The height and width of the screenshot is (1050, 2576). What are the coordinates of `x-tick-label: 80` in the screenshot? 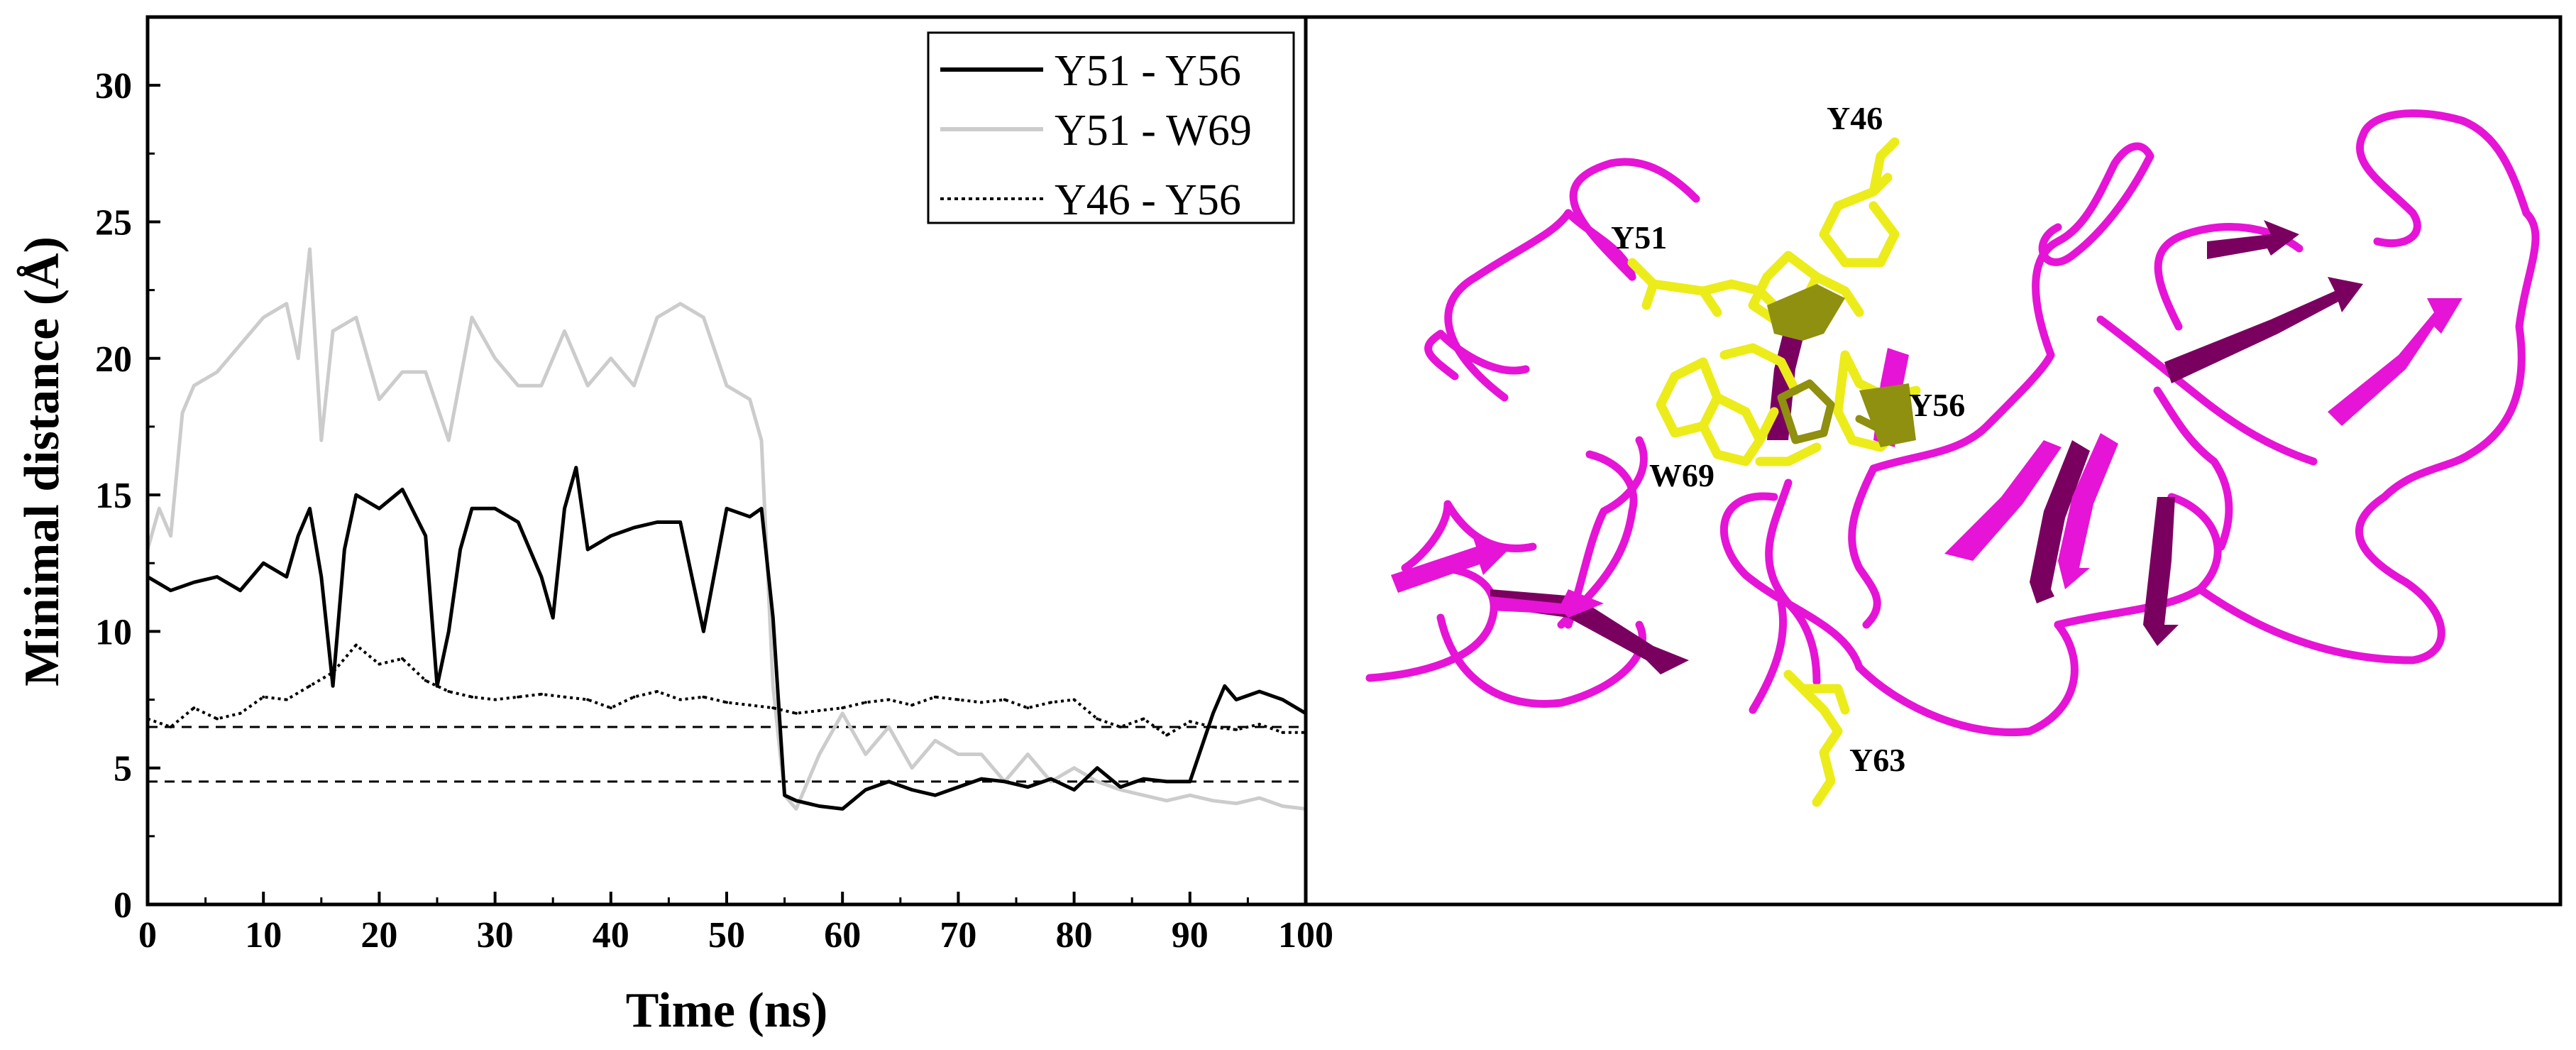 It's located at (1074, 935).